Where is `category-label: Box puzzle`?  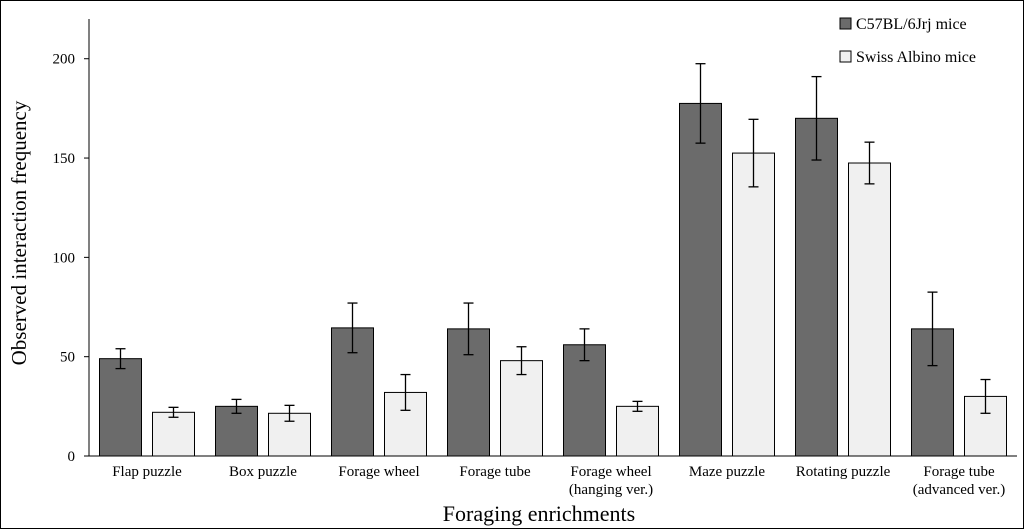
category-label: Box puzzle is located at coordinates (263, 472).